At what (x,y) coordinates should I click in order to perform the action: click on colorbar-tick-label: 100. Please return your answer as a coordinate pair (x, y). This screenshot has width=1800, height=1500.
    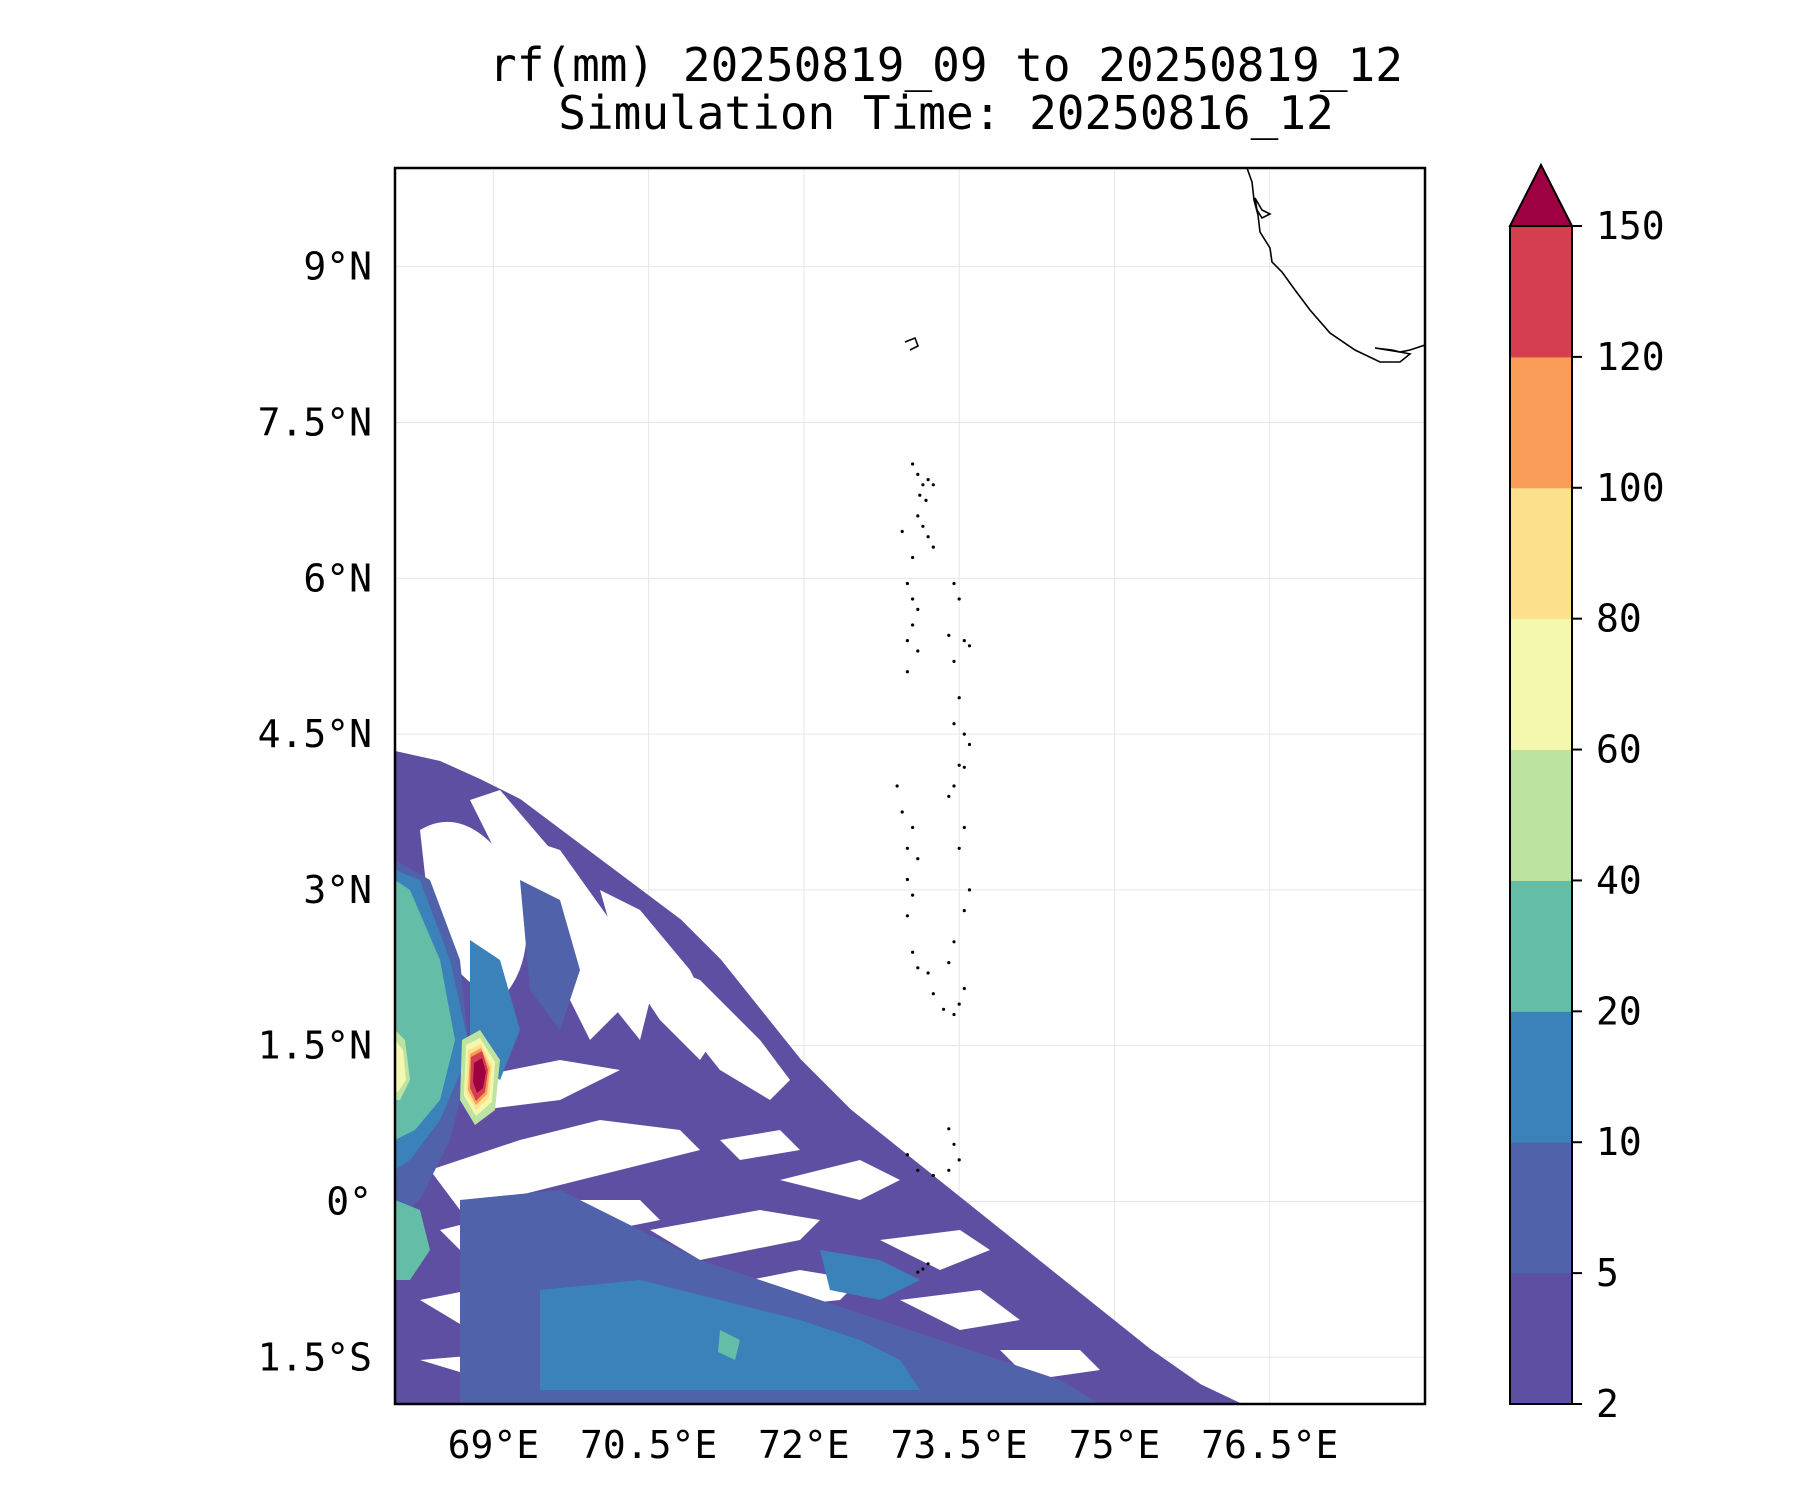
    Looking at the image, I should click on (1630, 488).